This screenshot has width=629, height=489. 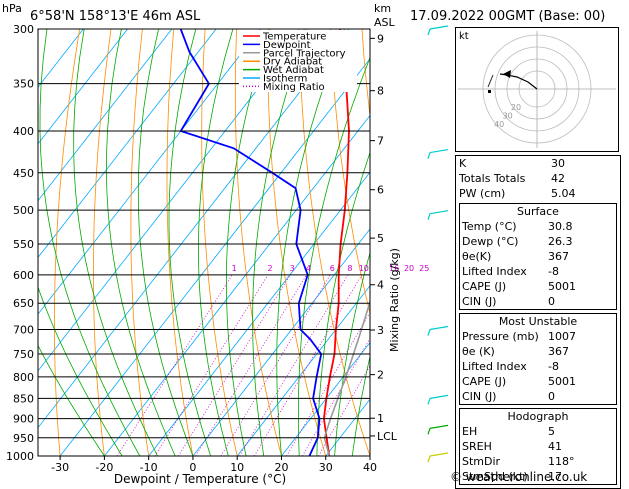 What do you see at coordinates (23, 131) in the screenshot?
I see `pressure-tick-label: 400` at bounding box center [23, 131].